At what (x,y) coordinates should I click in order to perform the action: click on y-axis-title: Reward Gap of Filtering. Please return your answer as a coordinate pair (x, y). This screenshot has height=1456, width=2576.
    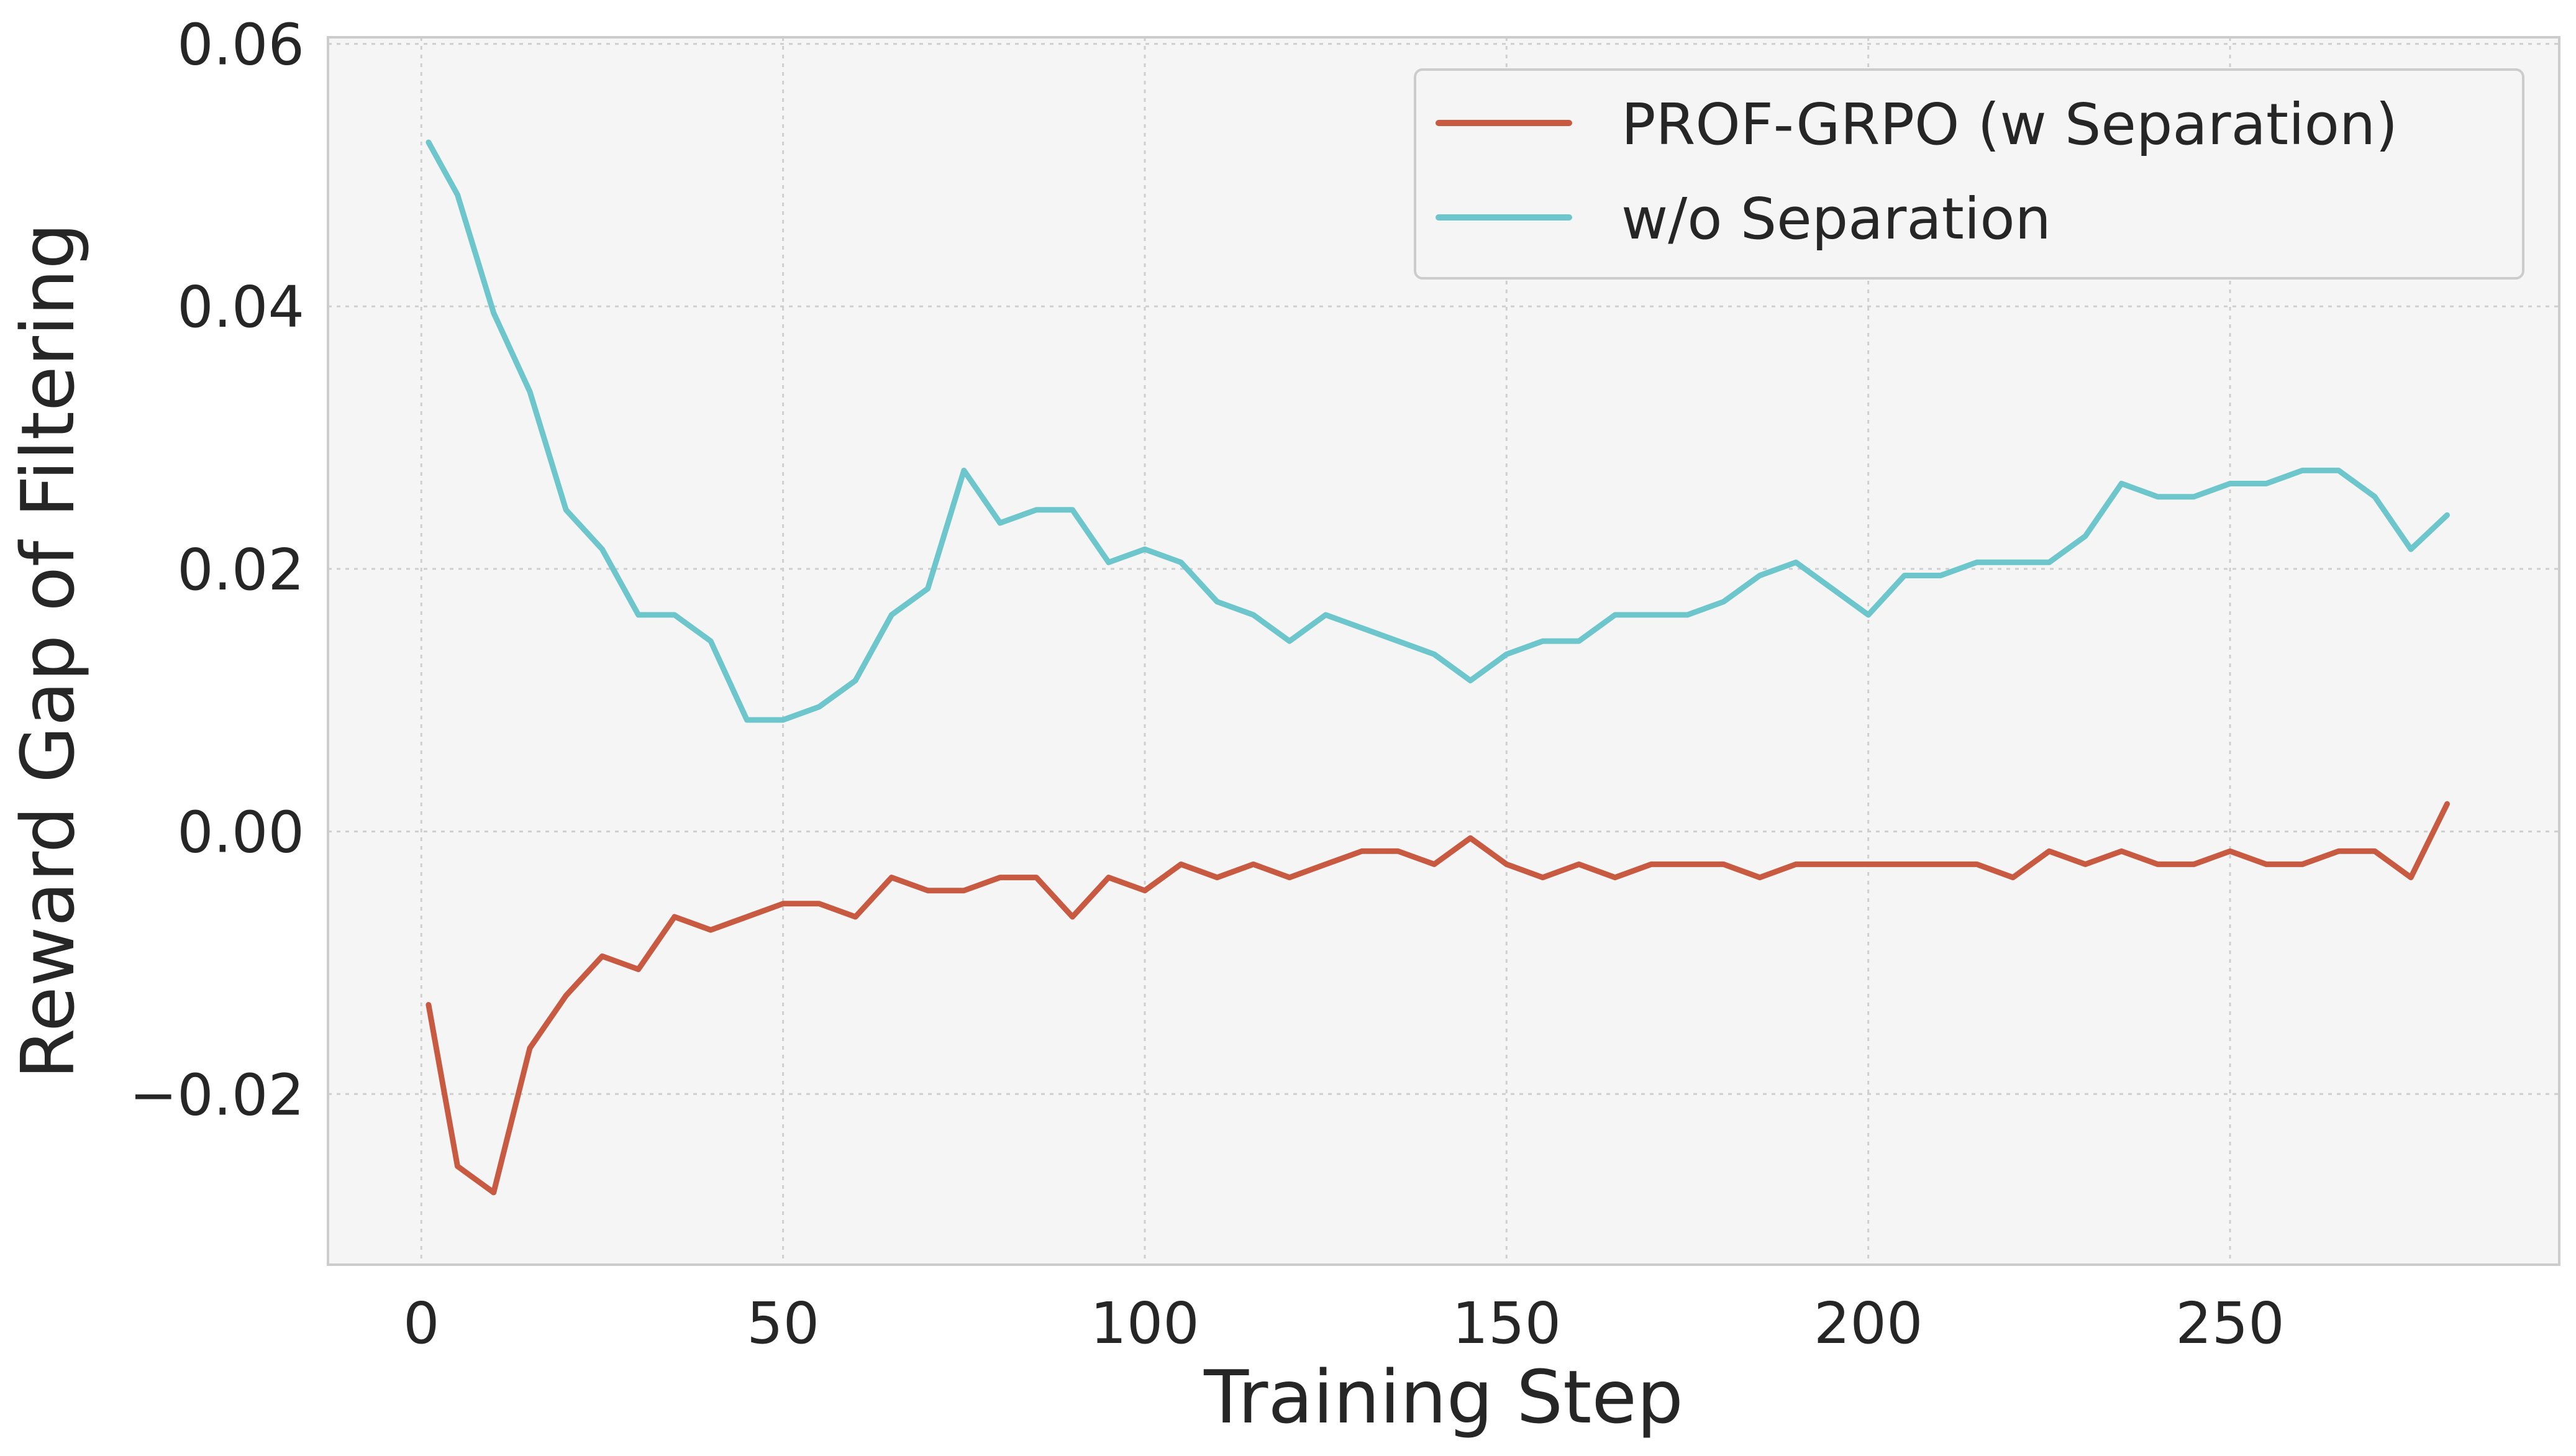
    Looking at the image, I should click on (48, 650).